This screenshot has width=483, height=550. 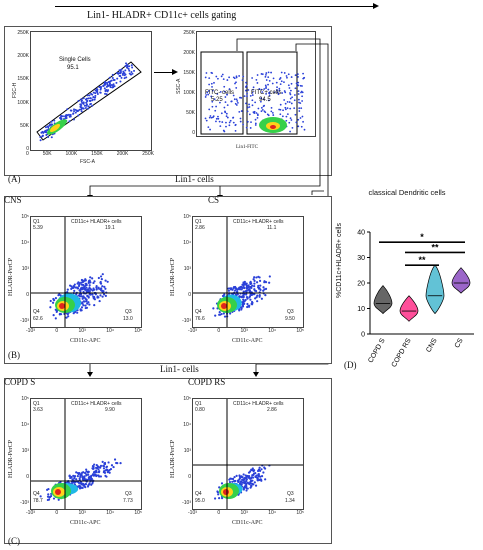 What do you see at coordinates (190, 113) in the screenshot?
I see `a2-y-tick: 50K` at bounding box center [190, 113].